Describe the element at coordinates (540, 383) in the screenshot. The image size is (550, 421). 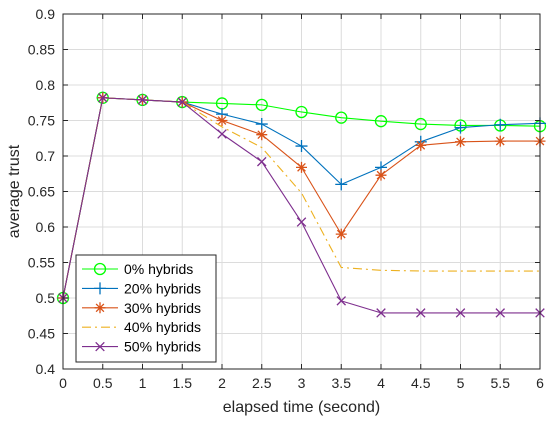
I see `x-tick-label: 6` at that location.